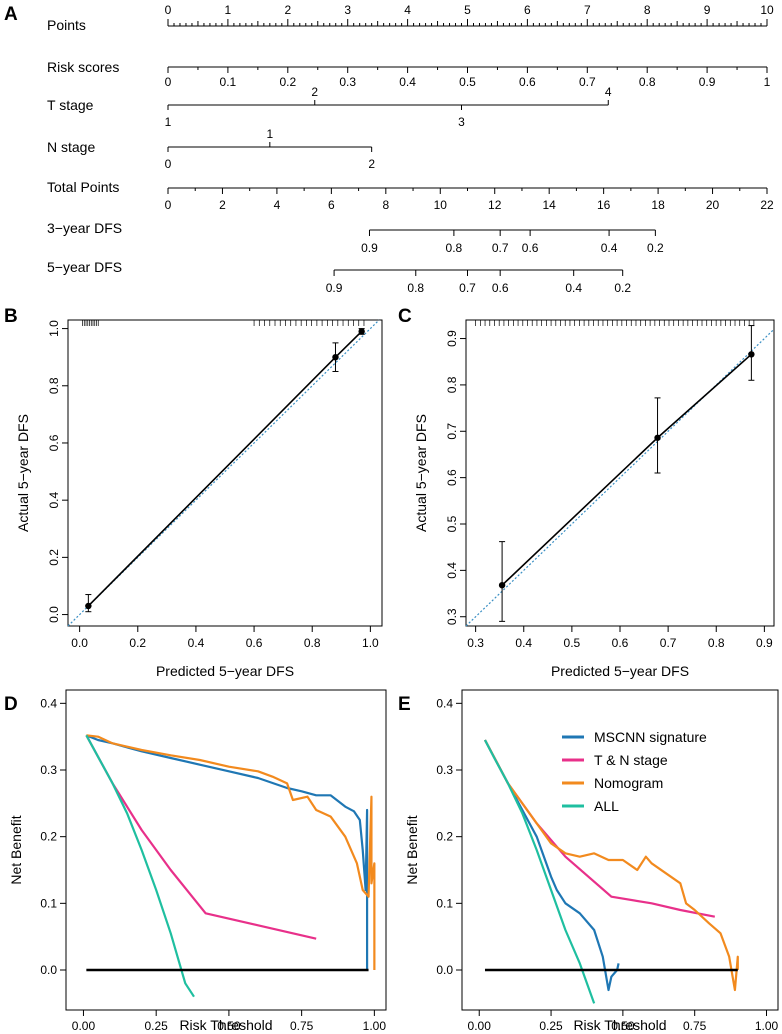 The width and height of the screenshot is (782, 1034). What do you see at coordinates (168, 122) in the screenshot?
I see `t-stage-tick-label: 1` at bounding box center [168, 122].